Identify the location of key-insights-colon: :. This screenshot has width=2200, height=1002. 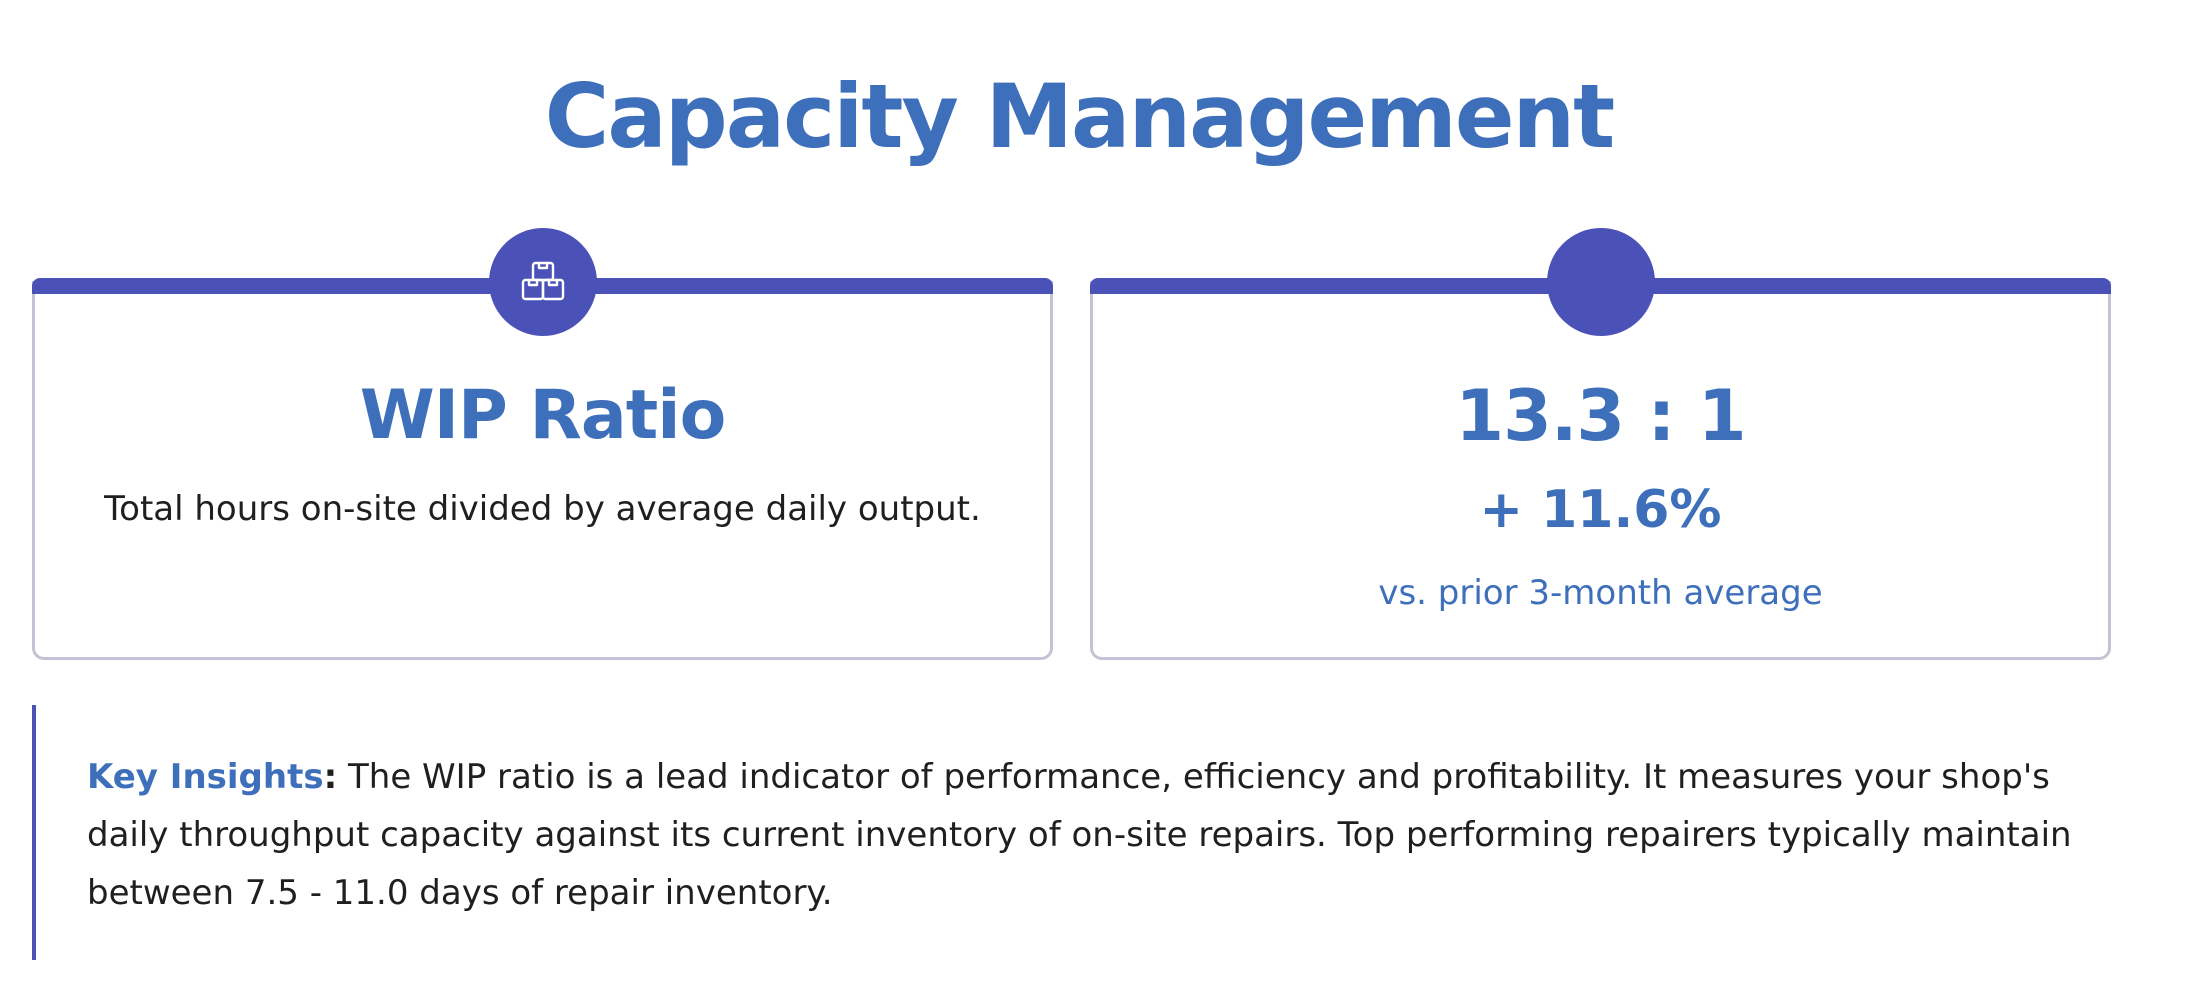
(330, 777).